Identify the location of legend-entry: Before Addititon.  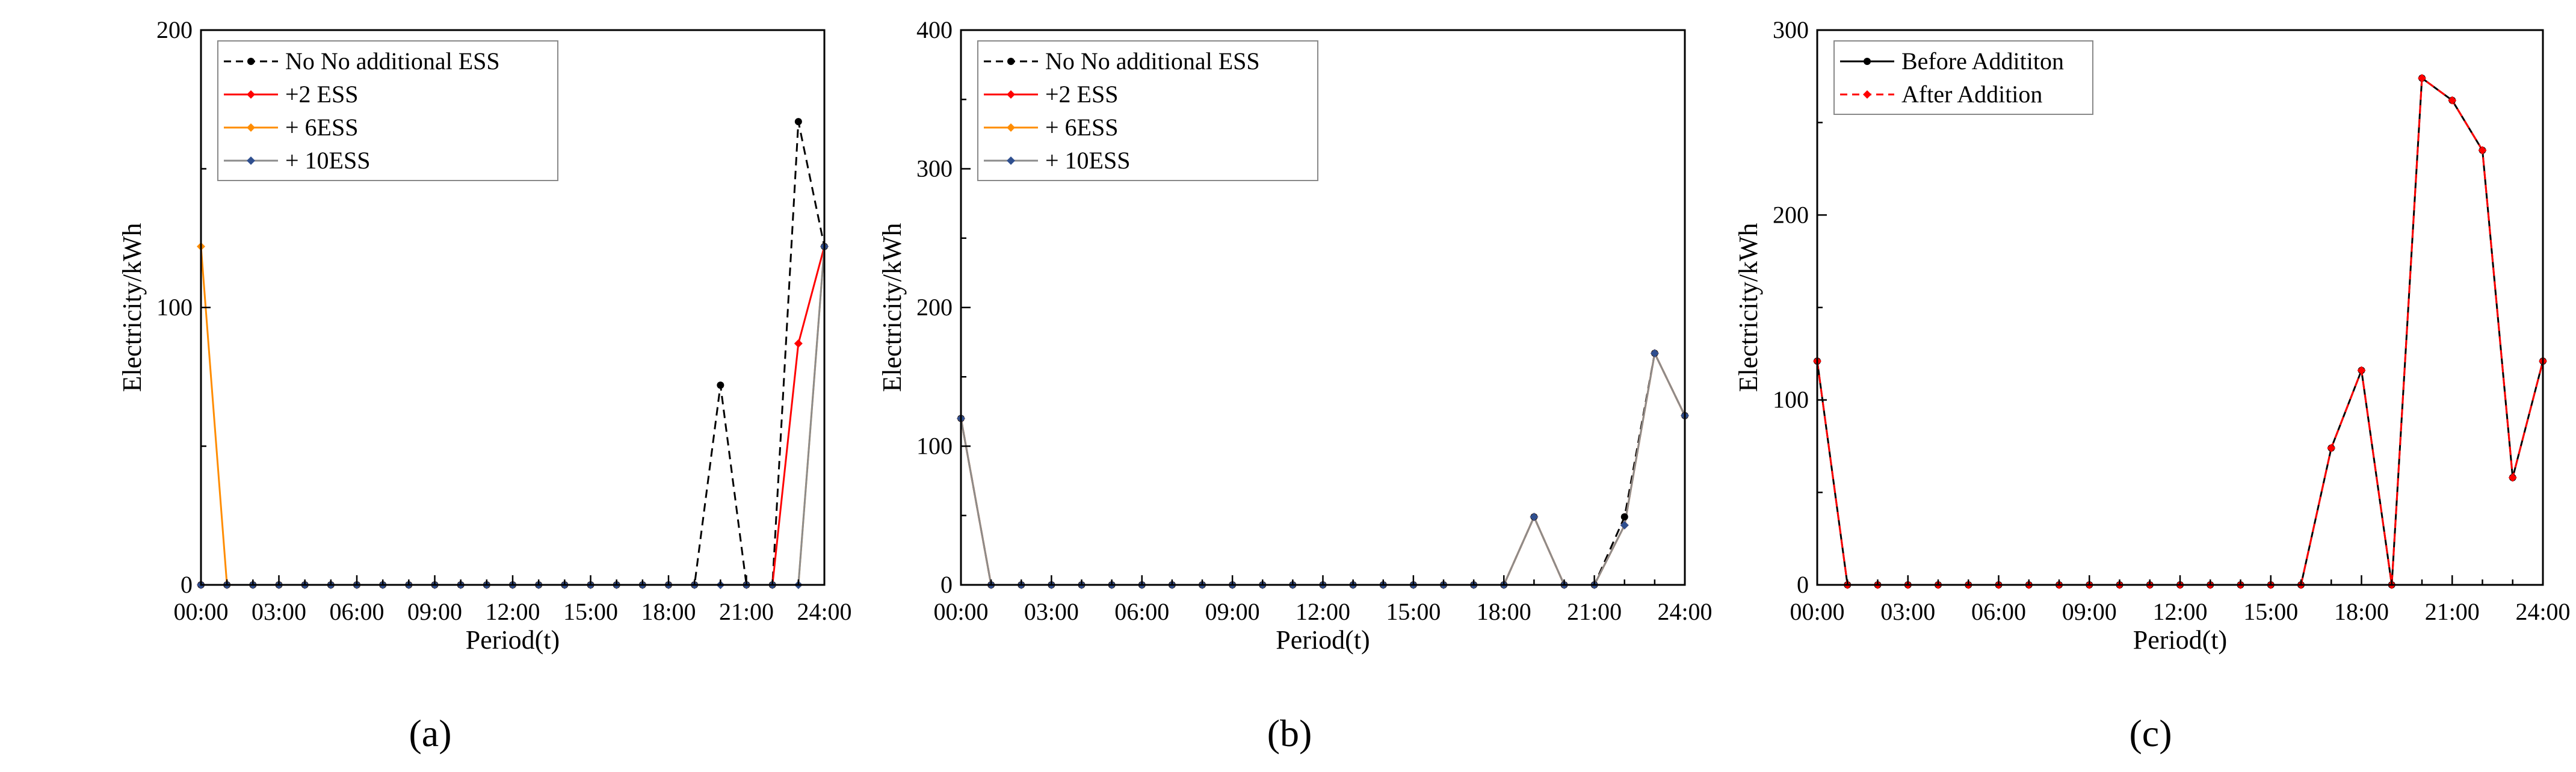
(1982, 61).